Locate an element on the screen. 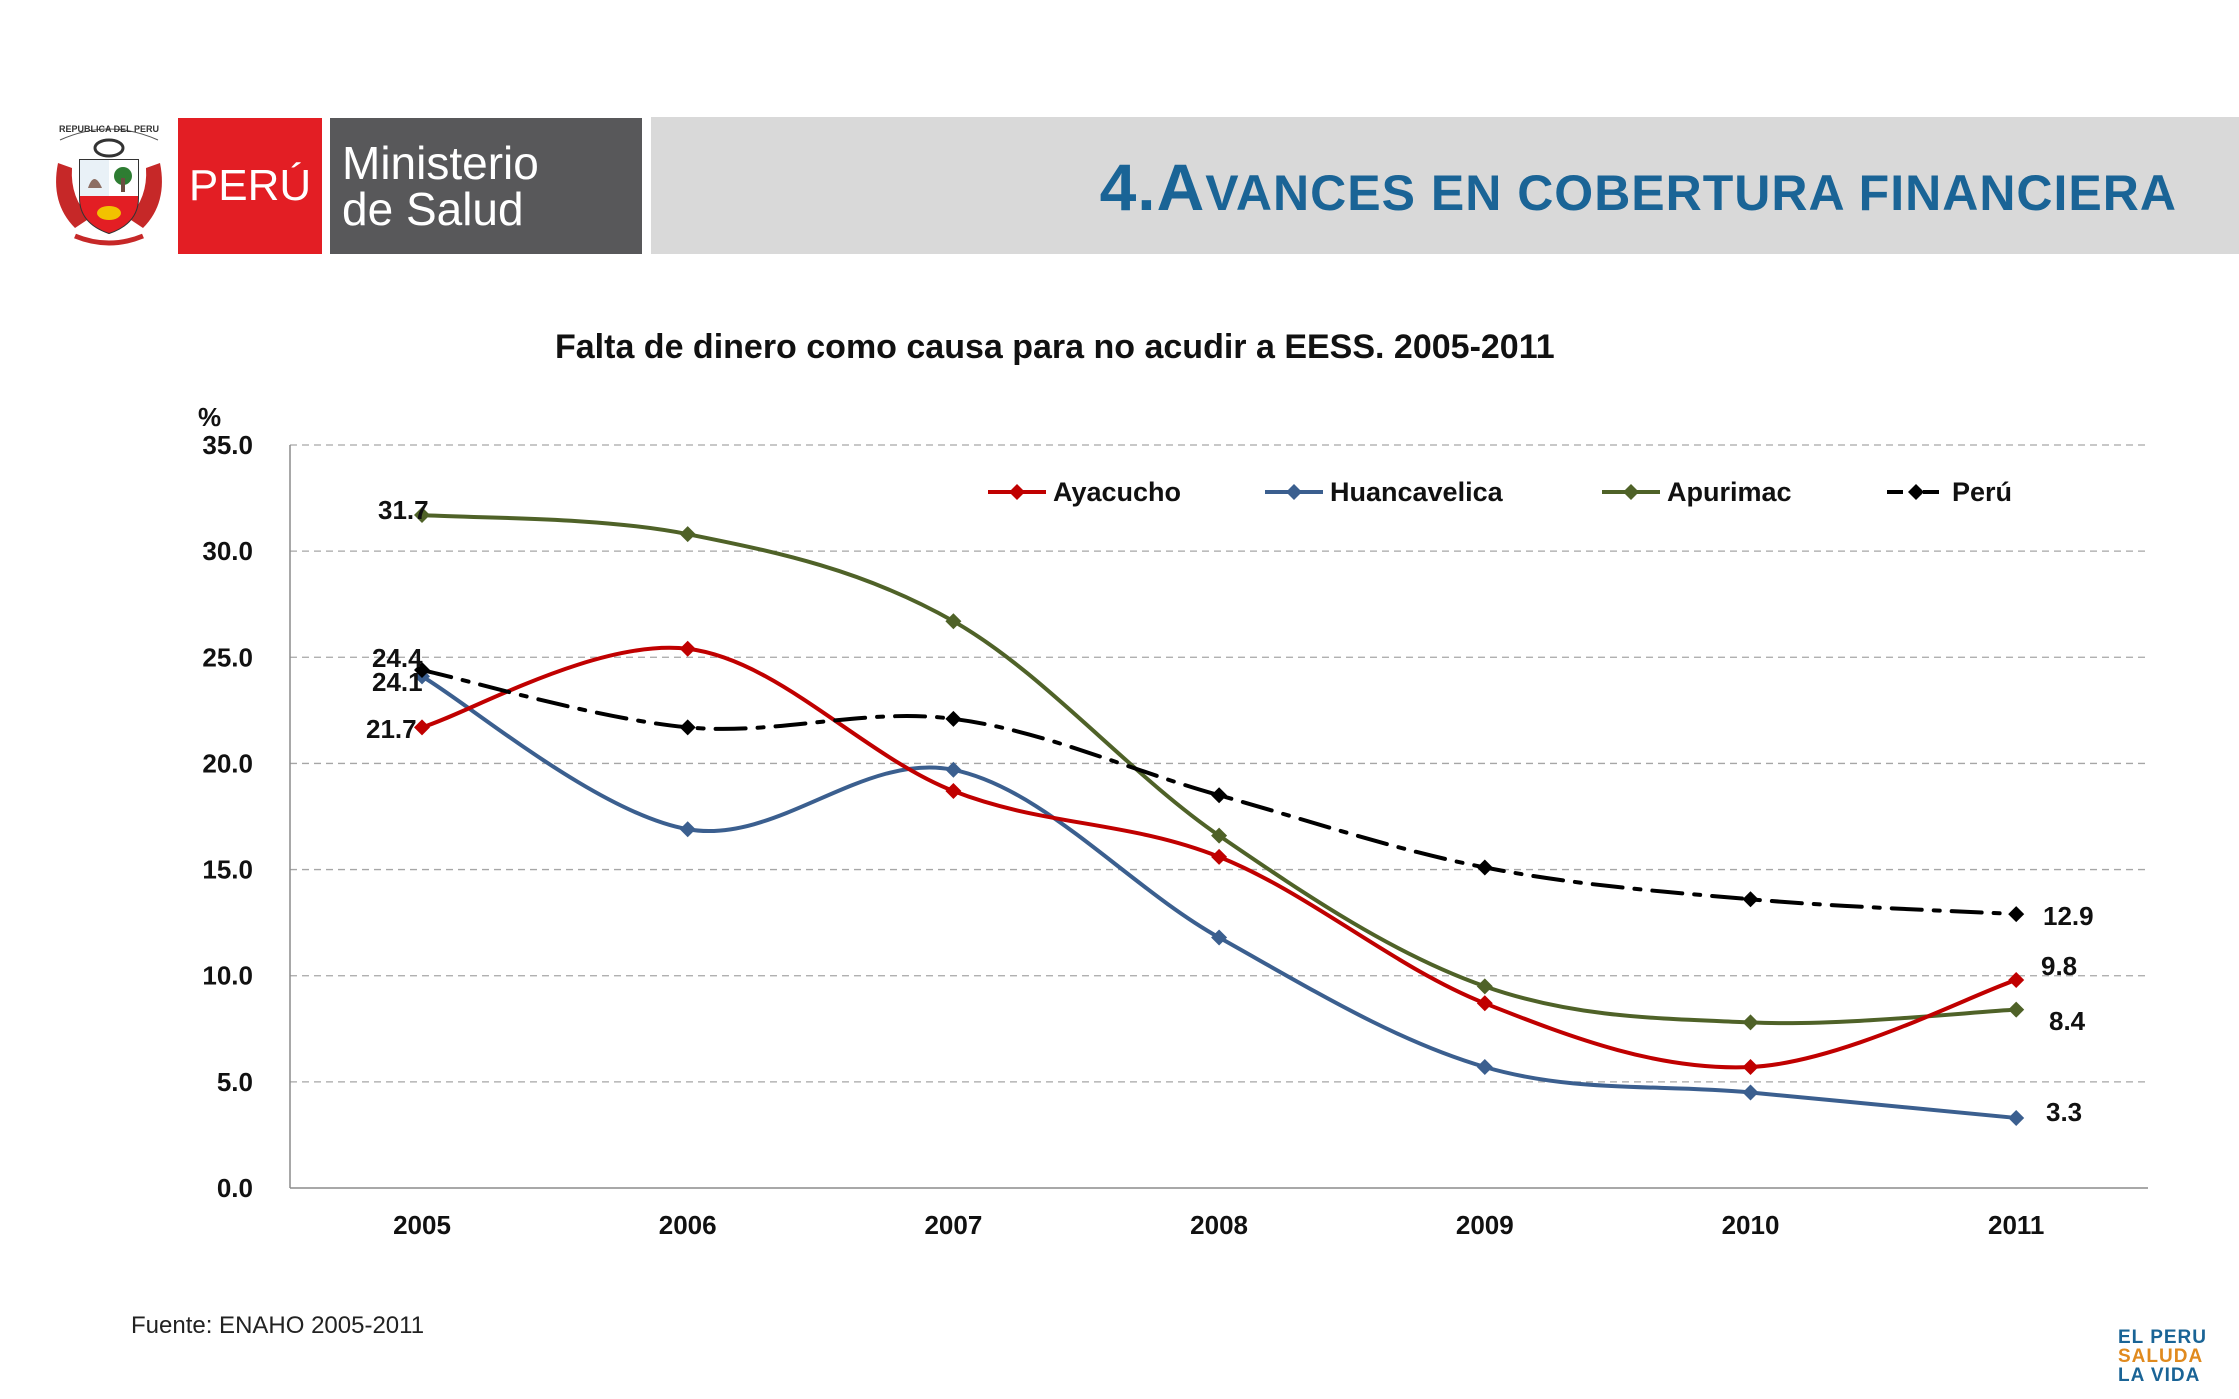  y-axis-label: % is located at coordinates (209, 417).